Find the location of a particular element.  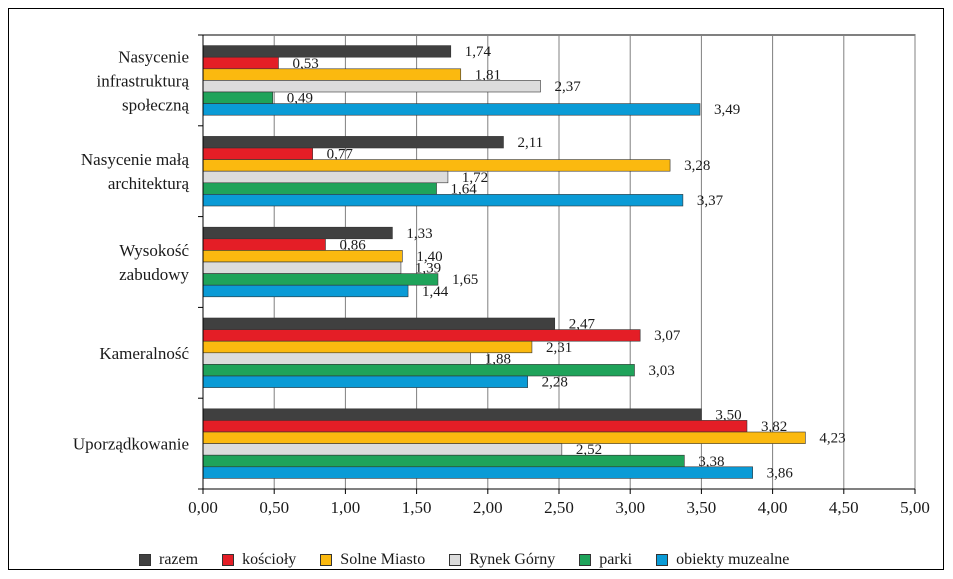

legend-label: kościoły is located at coordinates (269, 559).